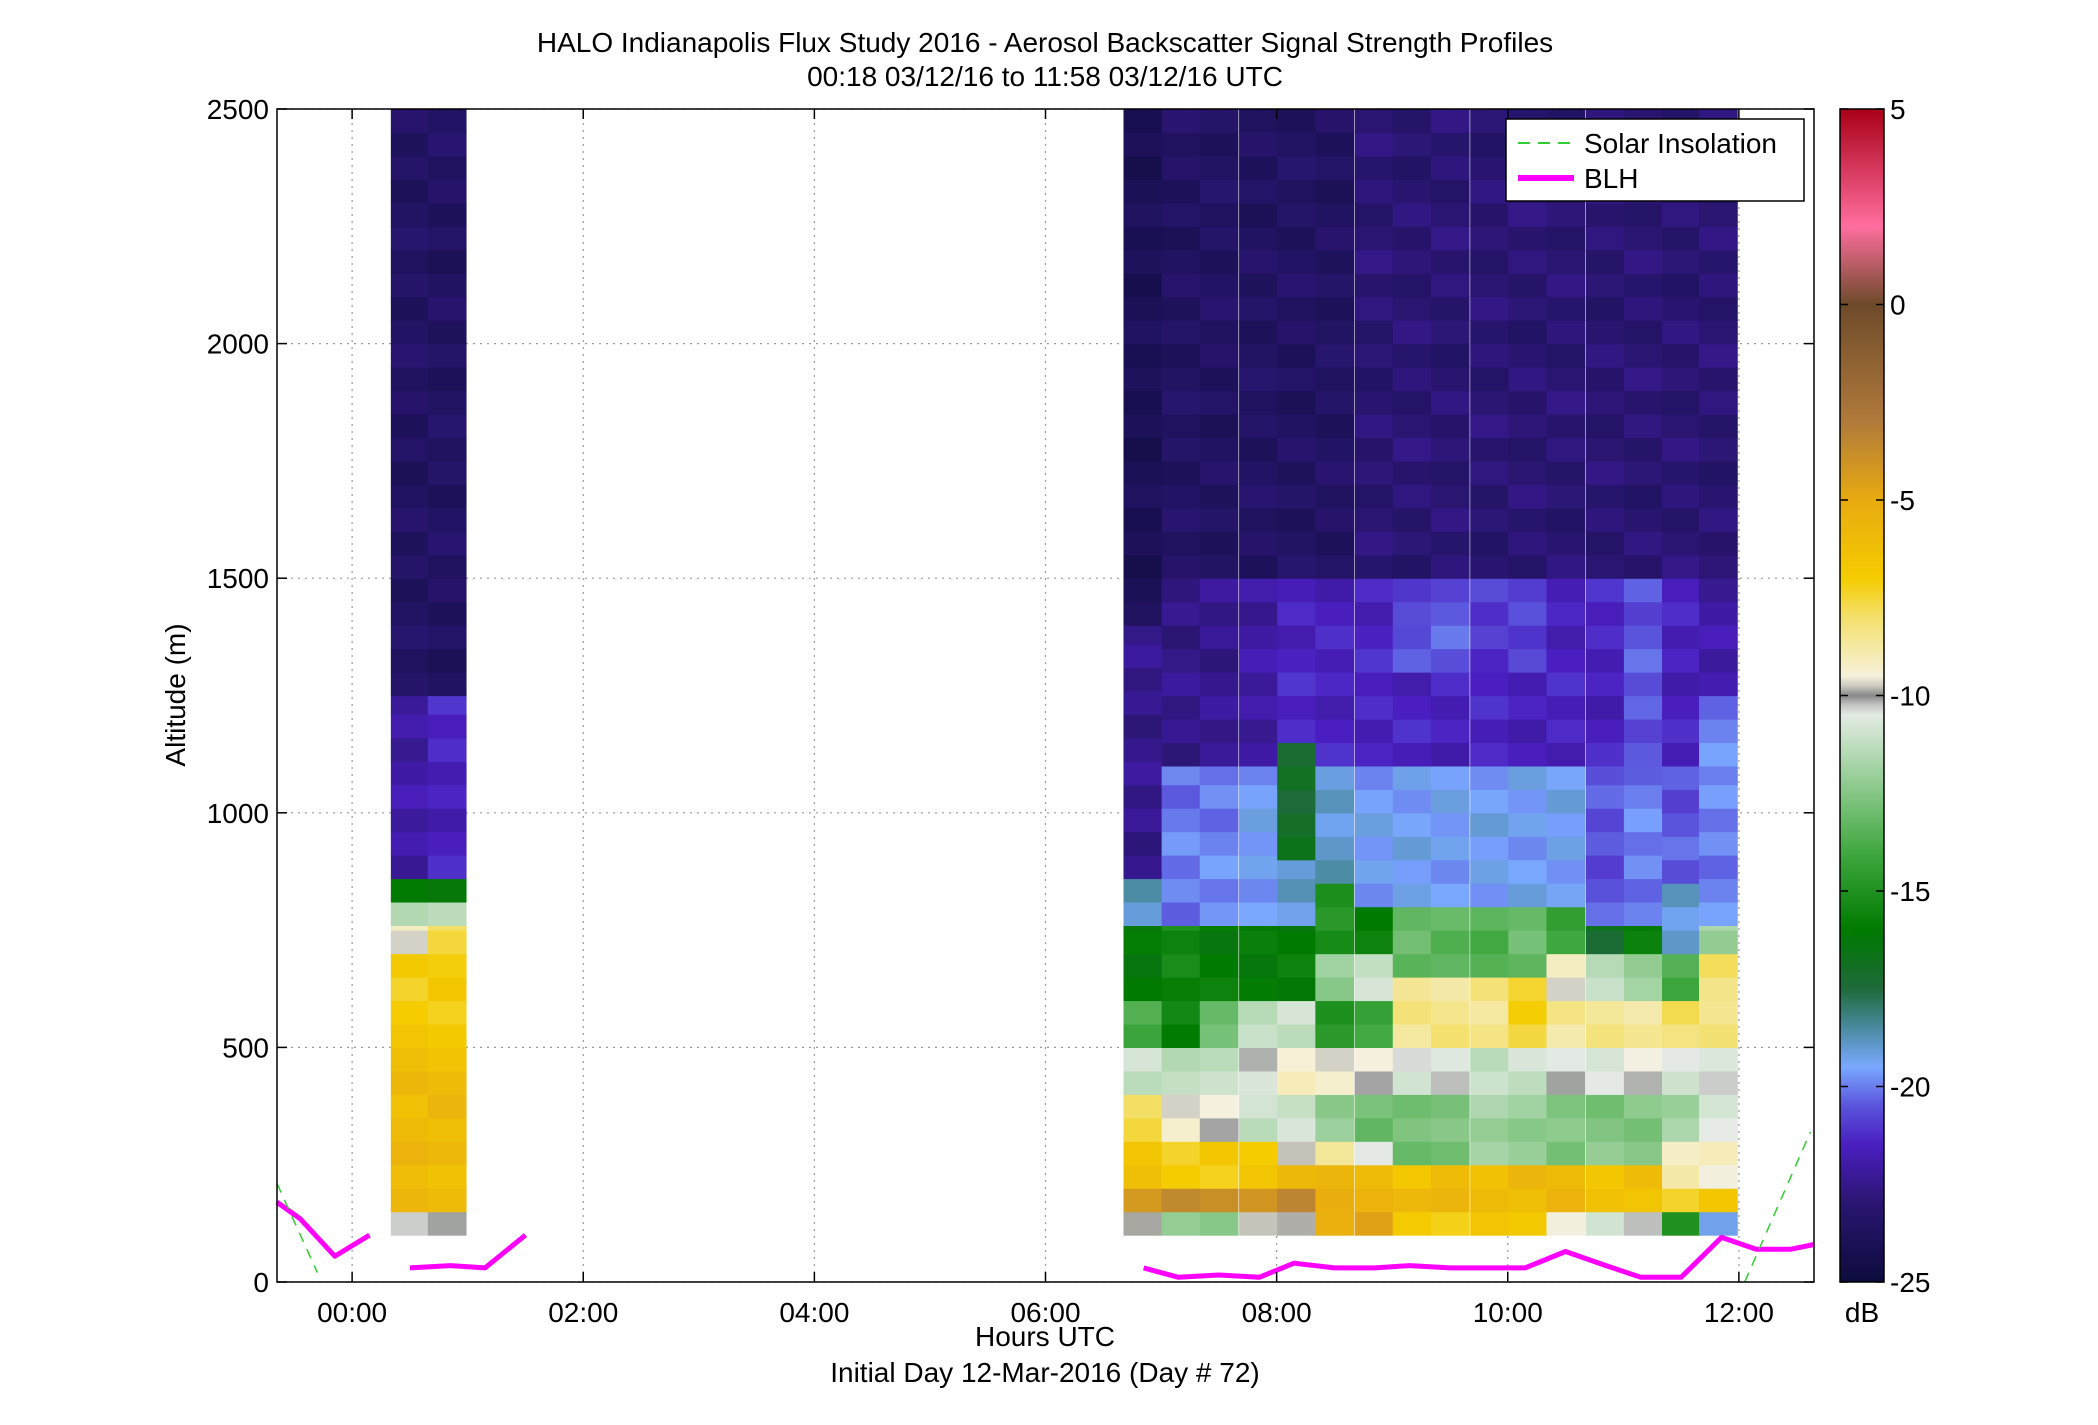 The image size is (2098, 1425). What do you see at coordinates (1479, 1257) in the screenshot?
I see `blh-line` at bounding box center [1479, 1257].